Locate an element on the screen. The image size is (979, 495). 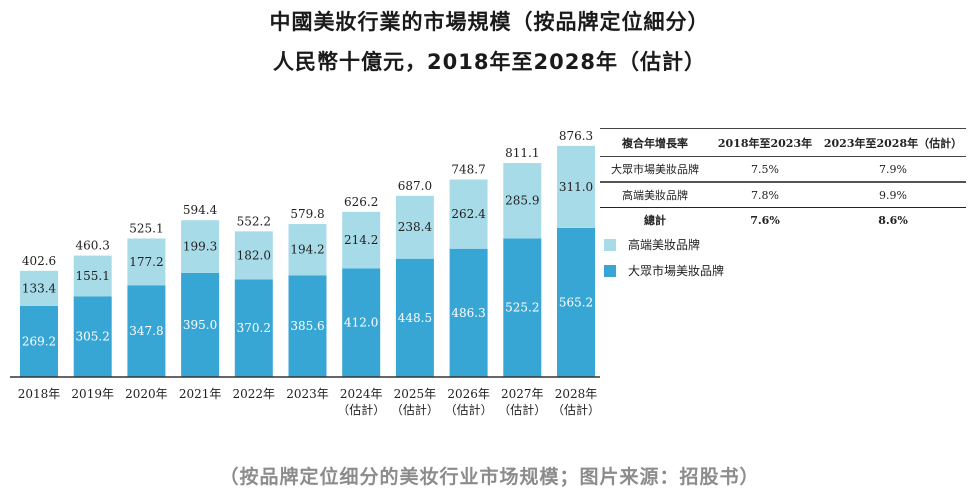
row-value-period2: 9.9% is located at coordinates (893, 195).